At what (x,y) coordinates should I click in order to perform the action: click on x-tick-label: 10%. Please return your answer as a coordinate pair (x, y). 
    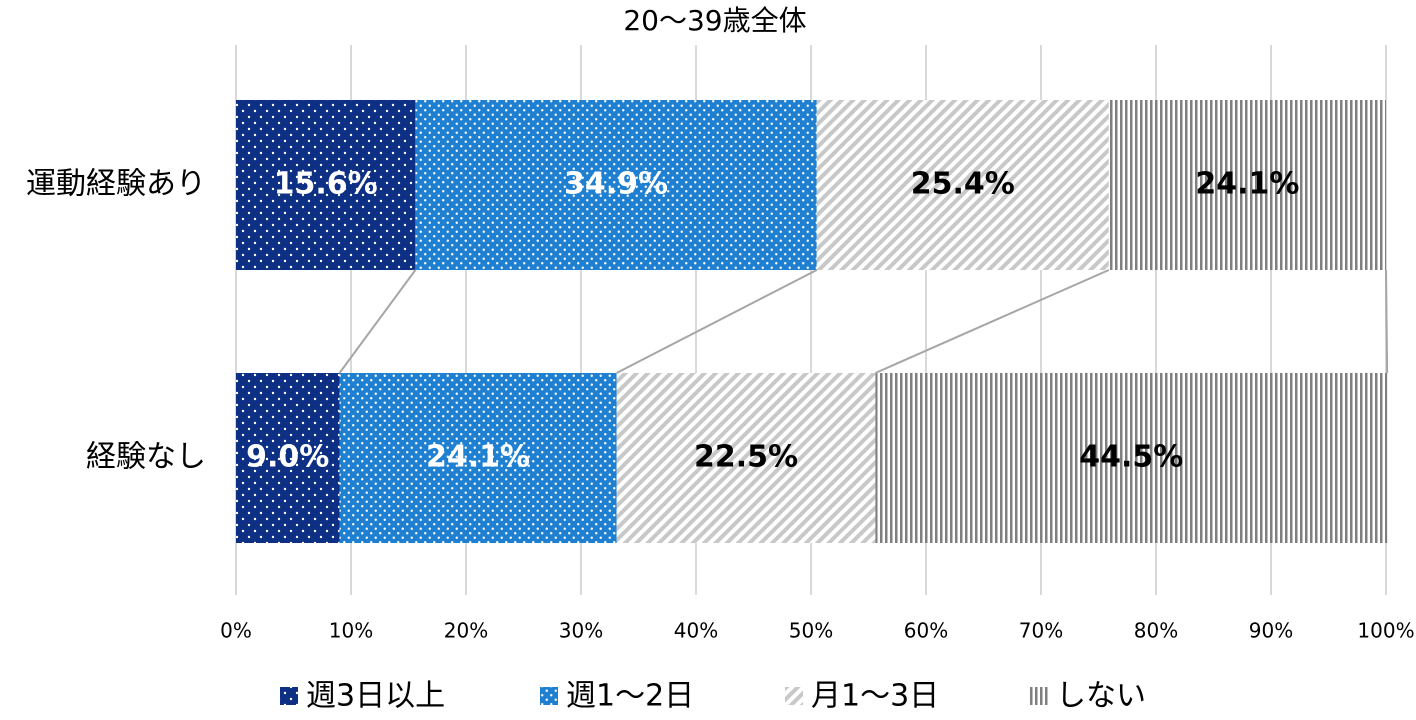
    Looking at the image, I should click on (351, 631).